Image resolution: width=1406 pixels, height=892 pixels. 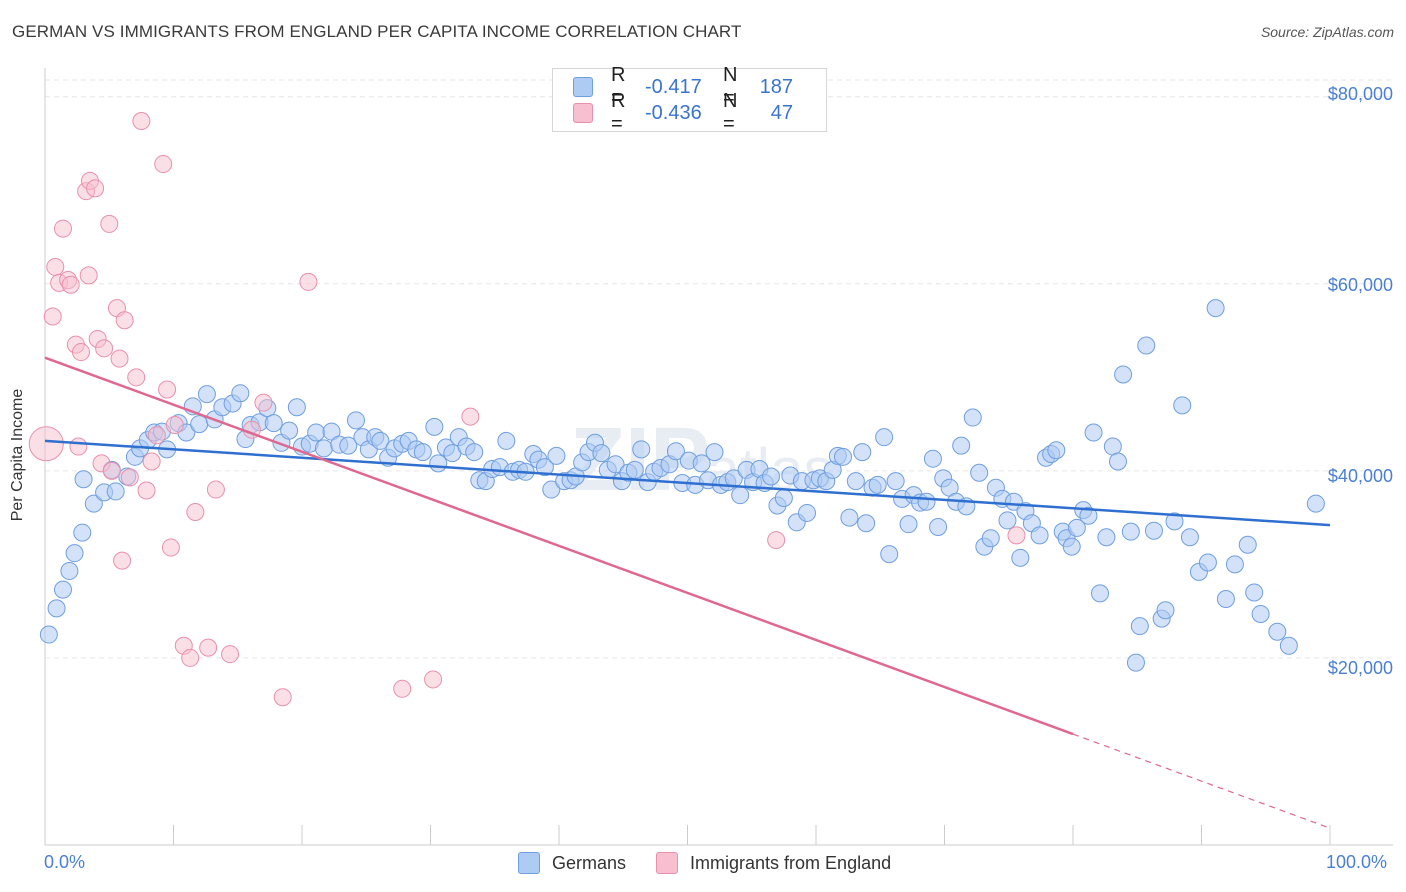 What do you see at coordinates (687, 483) in the screenshot?
I see `trend-line-germans` at bounding box center [687, 483].